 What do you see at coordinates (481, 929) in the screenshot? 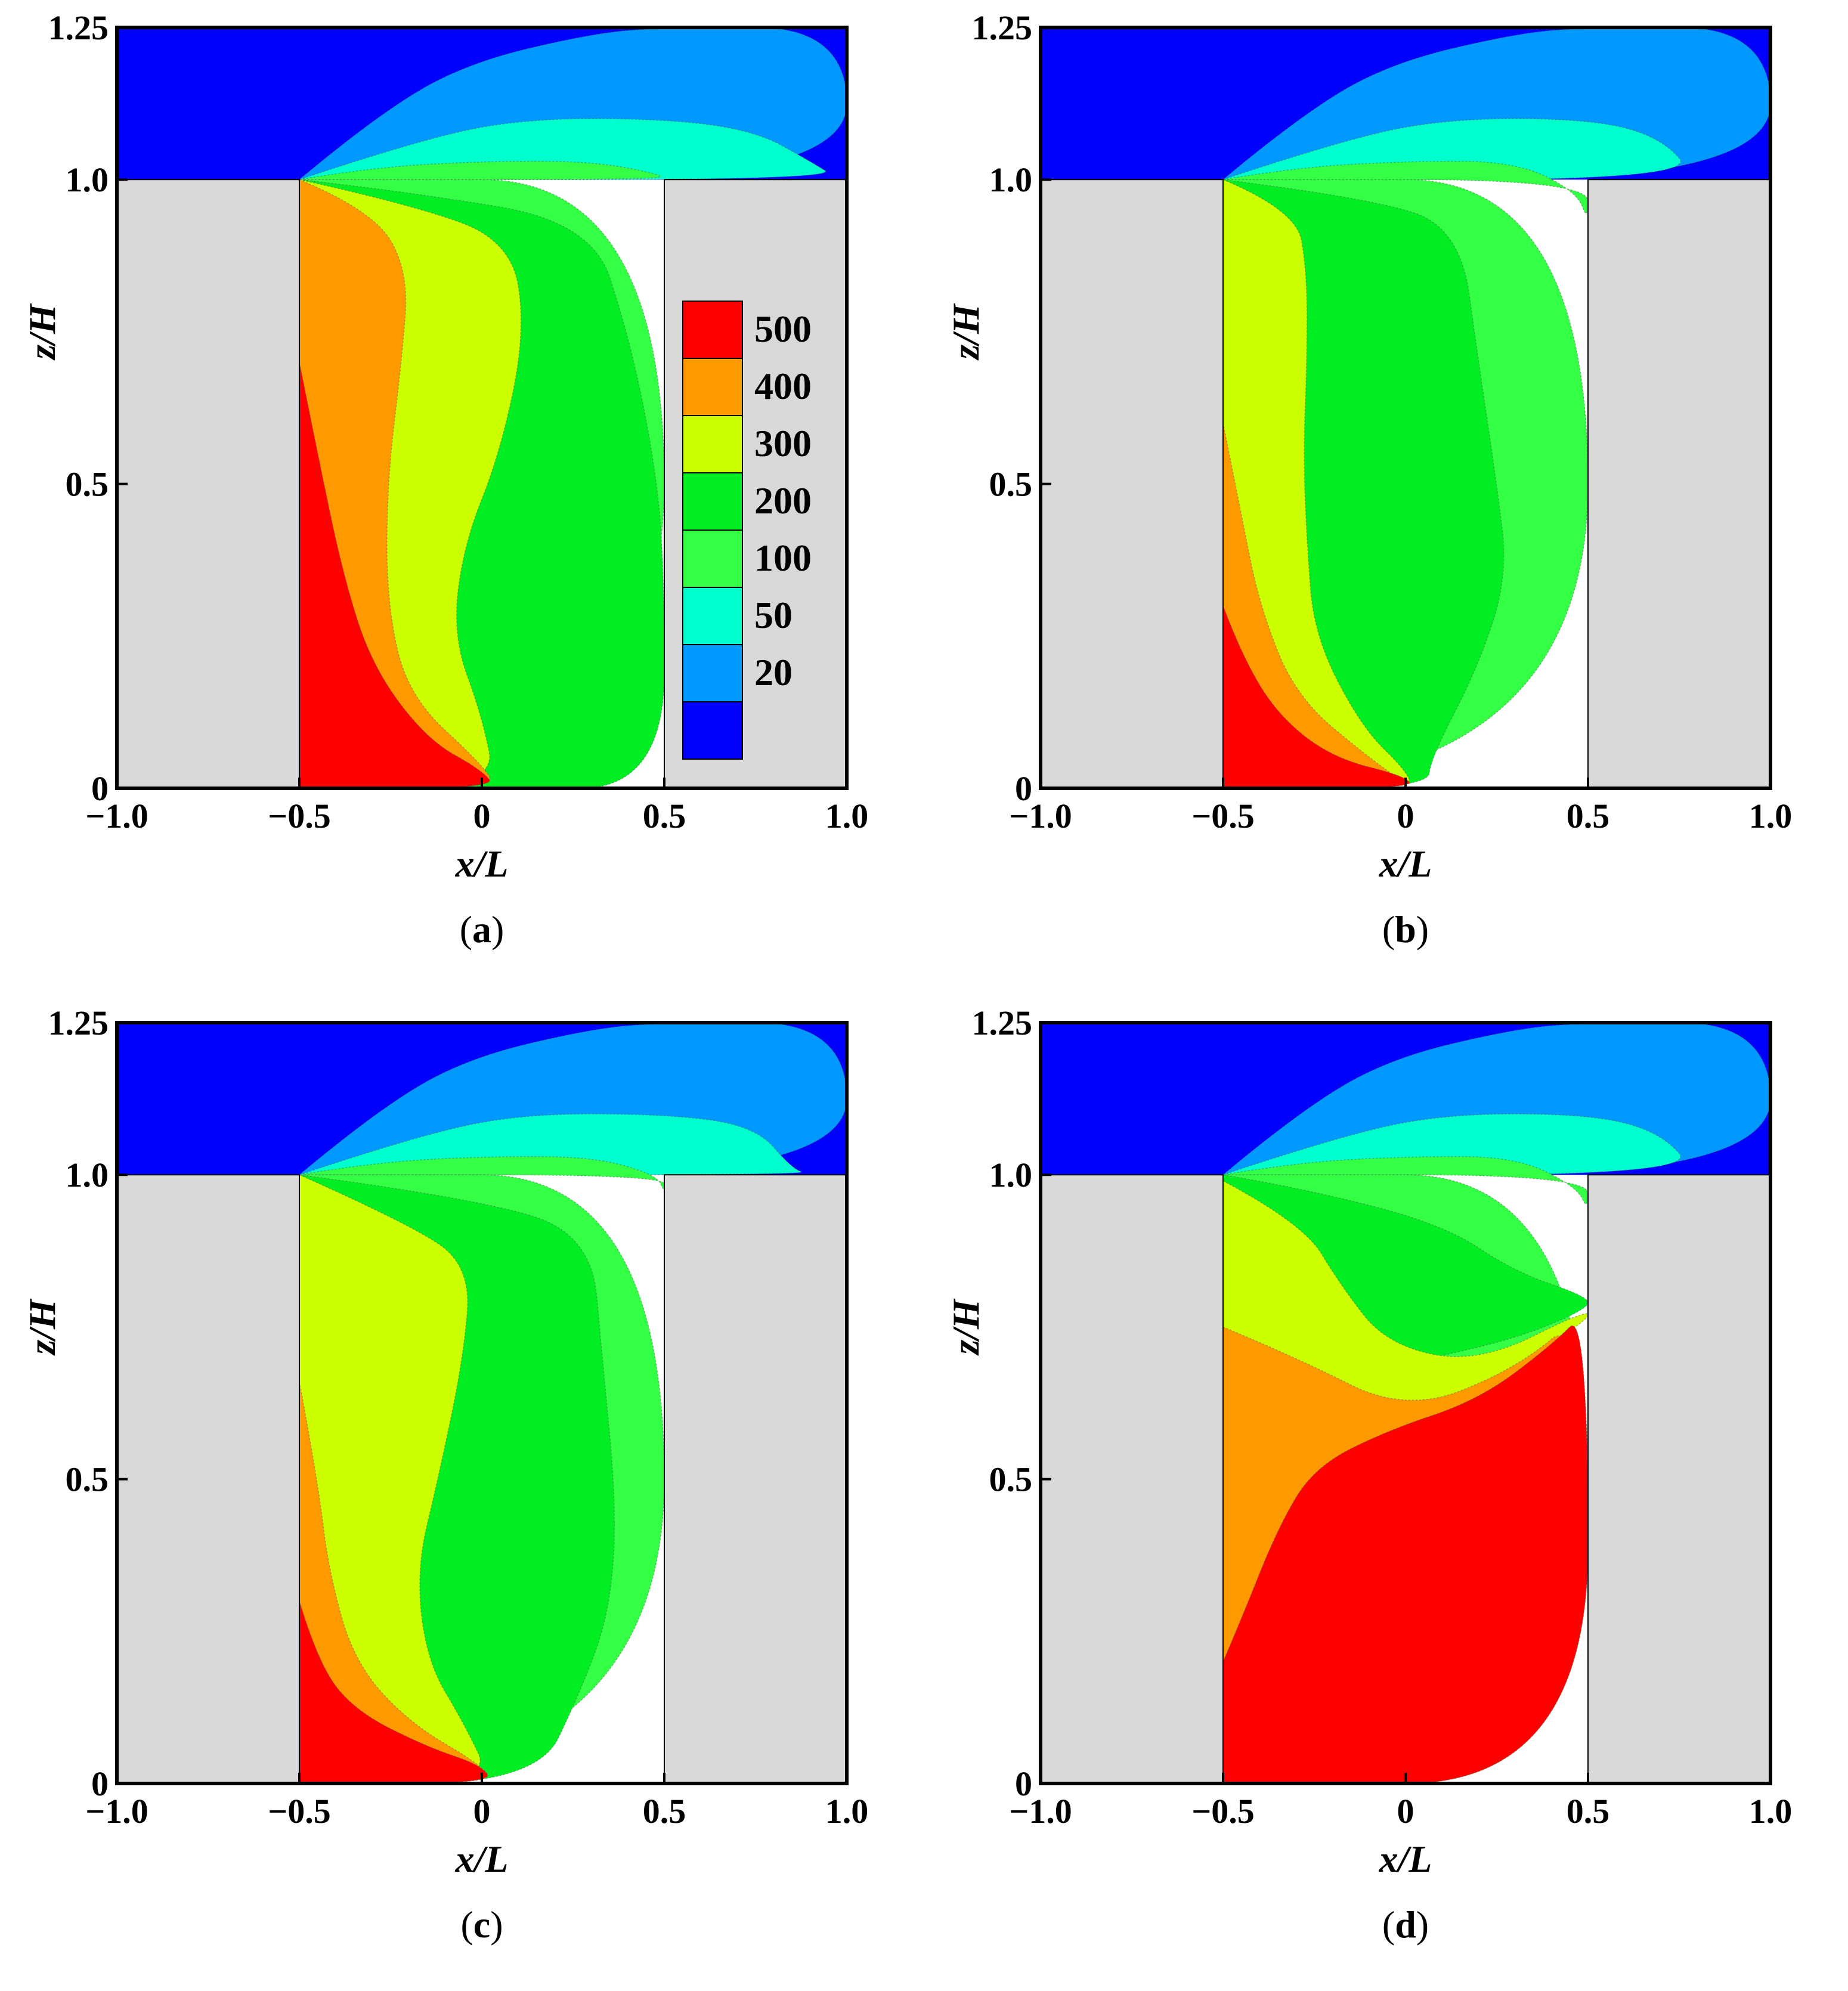
I see `panel-label: (a)` at bounding box center [481, 929].